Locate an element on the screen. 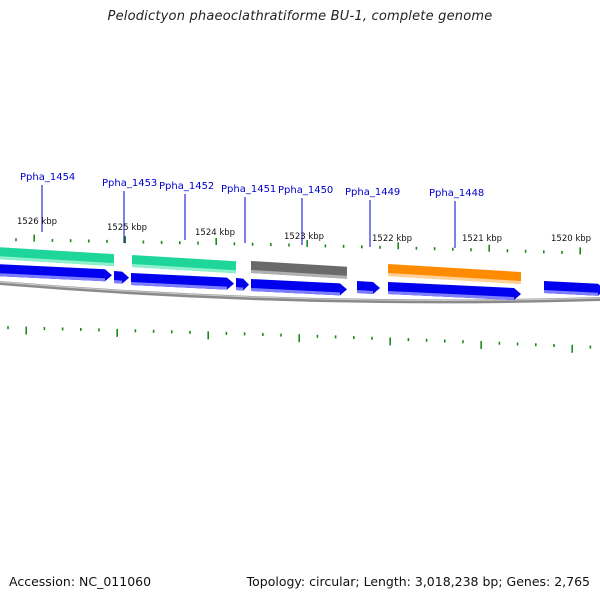 The image size is (600, 600). accession-text: Accession: NC_011060 is located at coordinates (80, 581).